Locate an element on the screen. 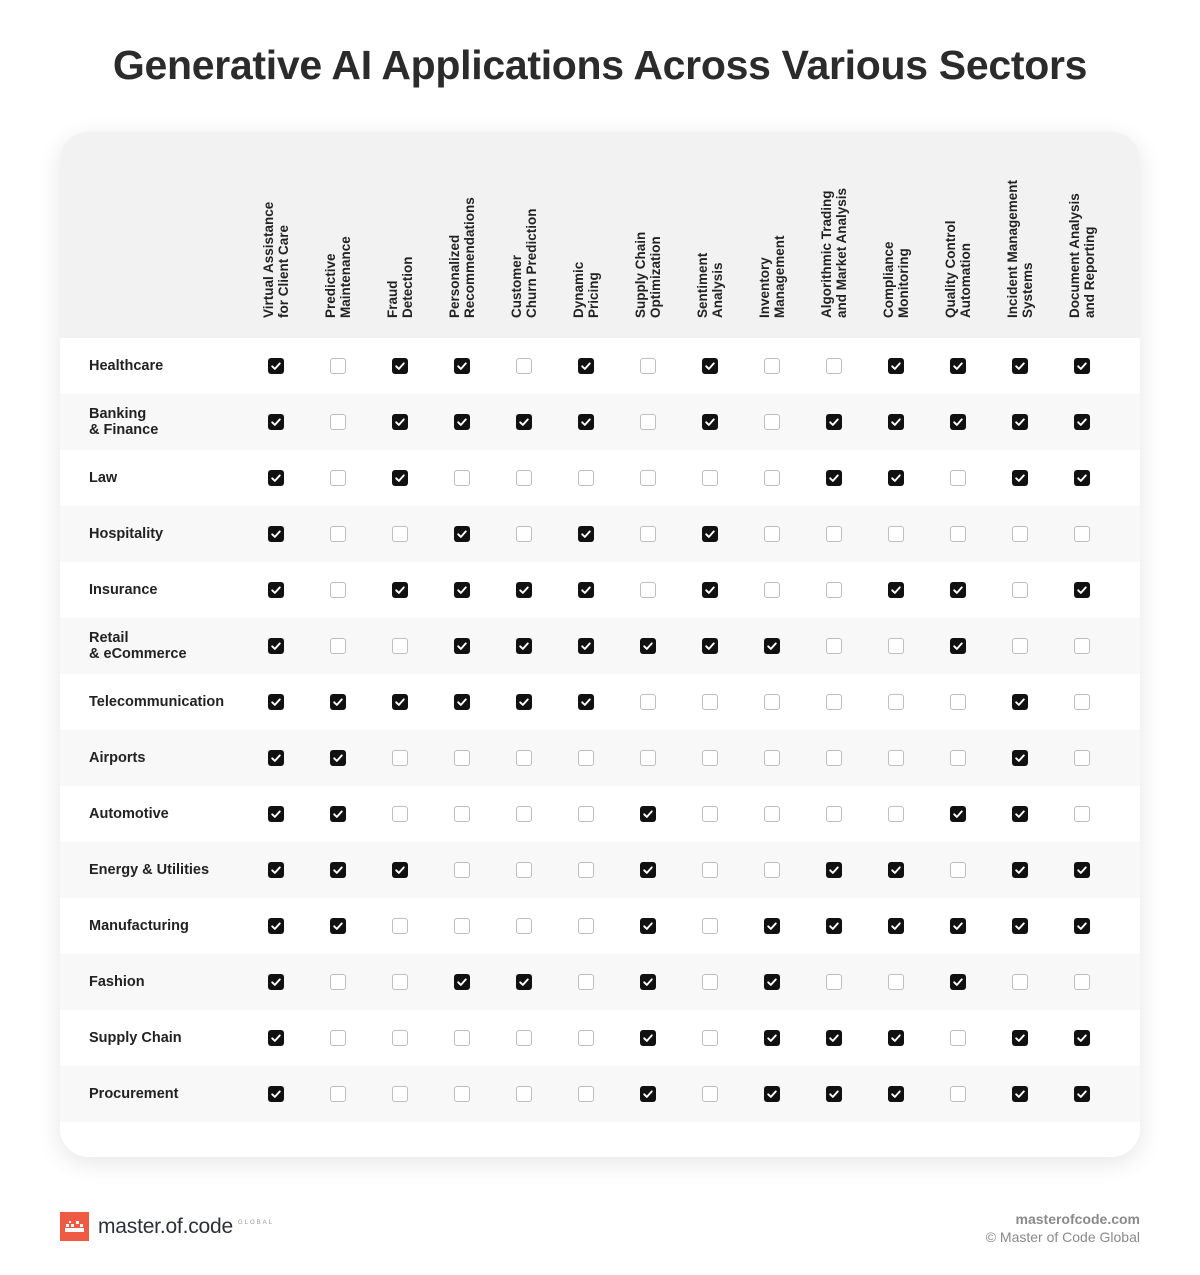 Image resolution: width=1200 pixels, height=1275 pixels. row-label: Procurement is located at coordinates (134, 1094).